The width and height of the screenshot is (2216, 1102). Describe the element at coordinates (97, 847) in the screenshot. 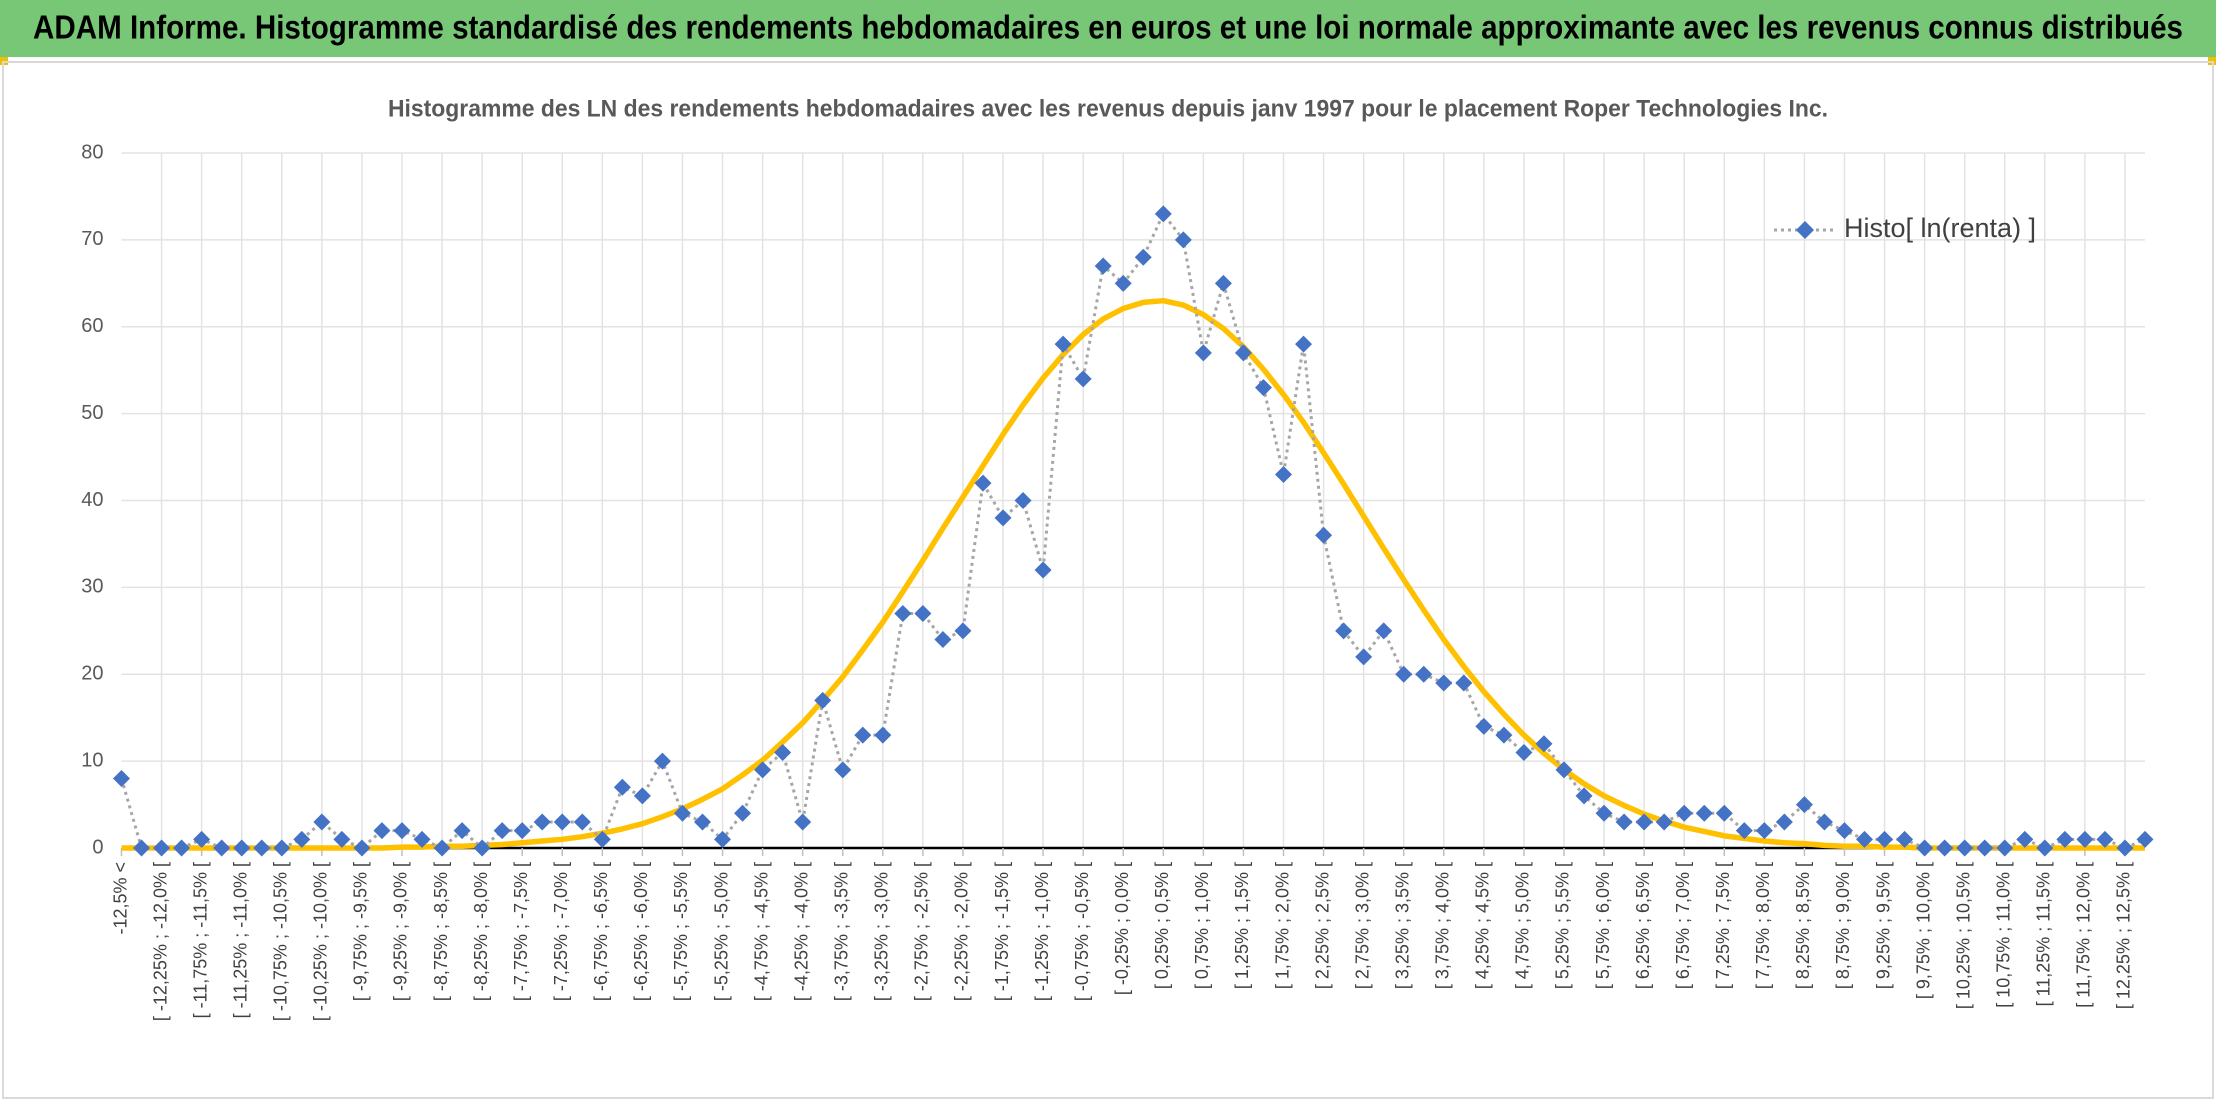

I see `y-tick-label: 0` at that location.